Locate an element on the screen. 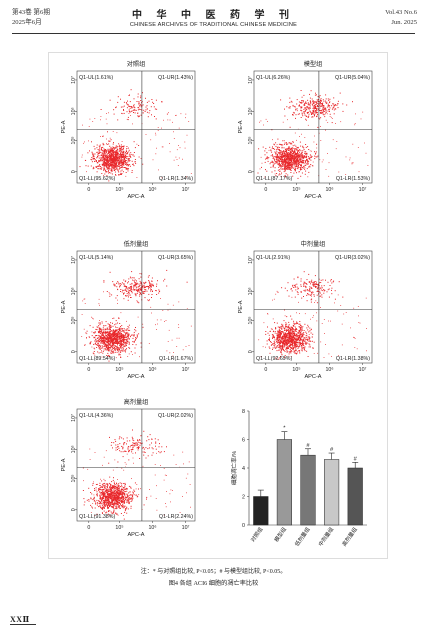  volume-issue-cn: 第43卷 第6期 is located at coordinates (31, 12).